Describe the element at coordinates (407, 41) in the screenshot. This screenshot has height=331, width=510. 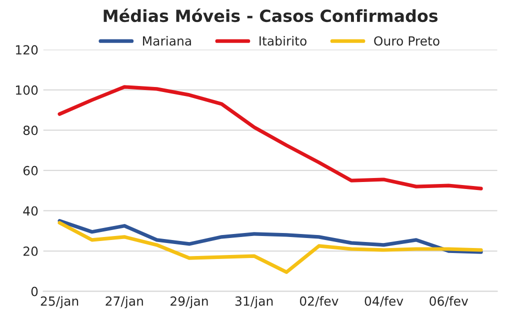
I see `legend-label: Ouro Preto` at that location.